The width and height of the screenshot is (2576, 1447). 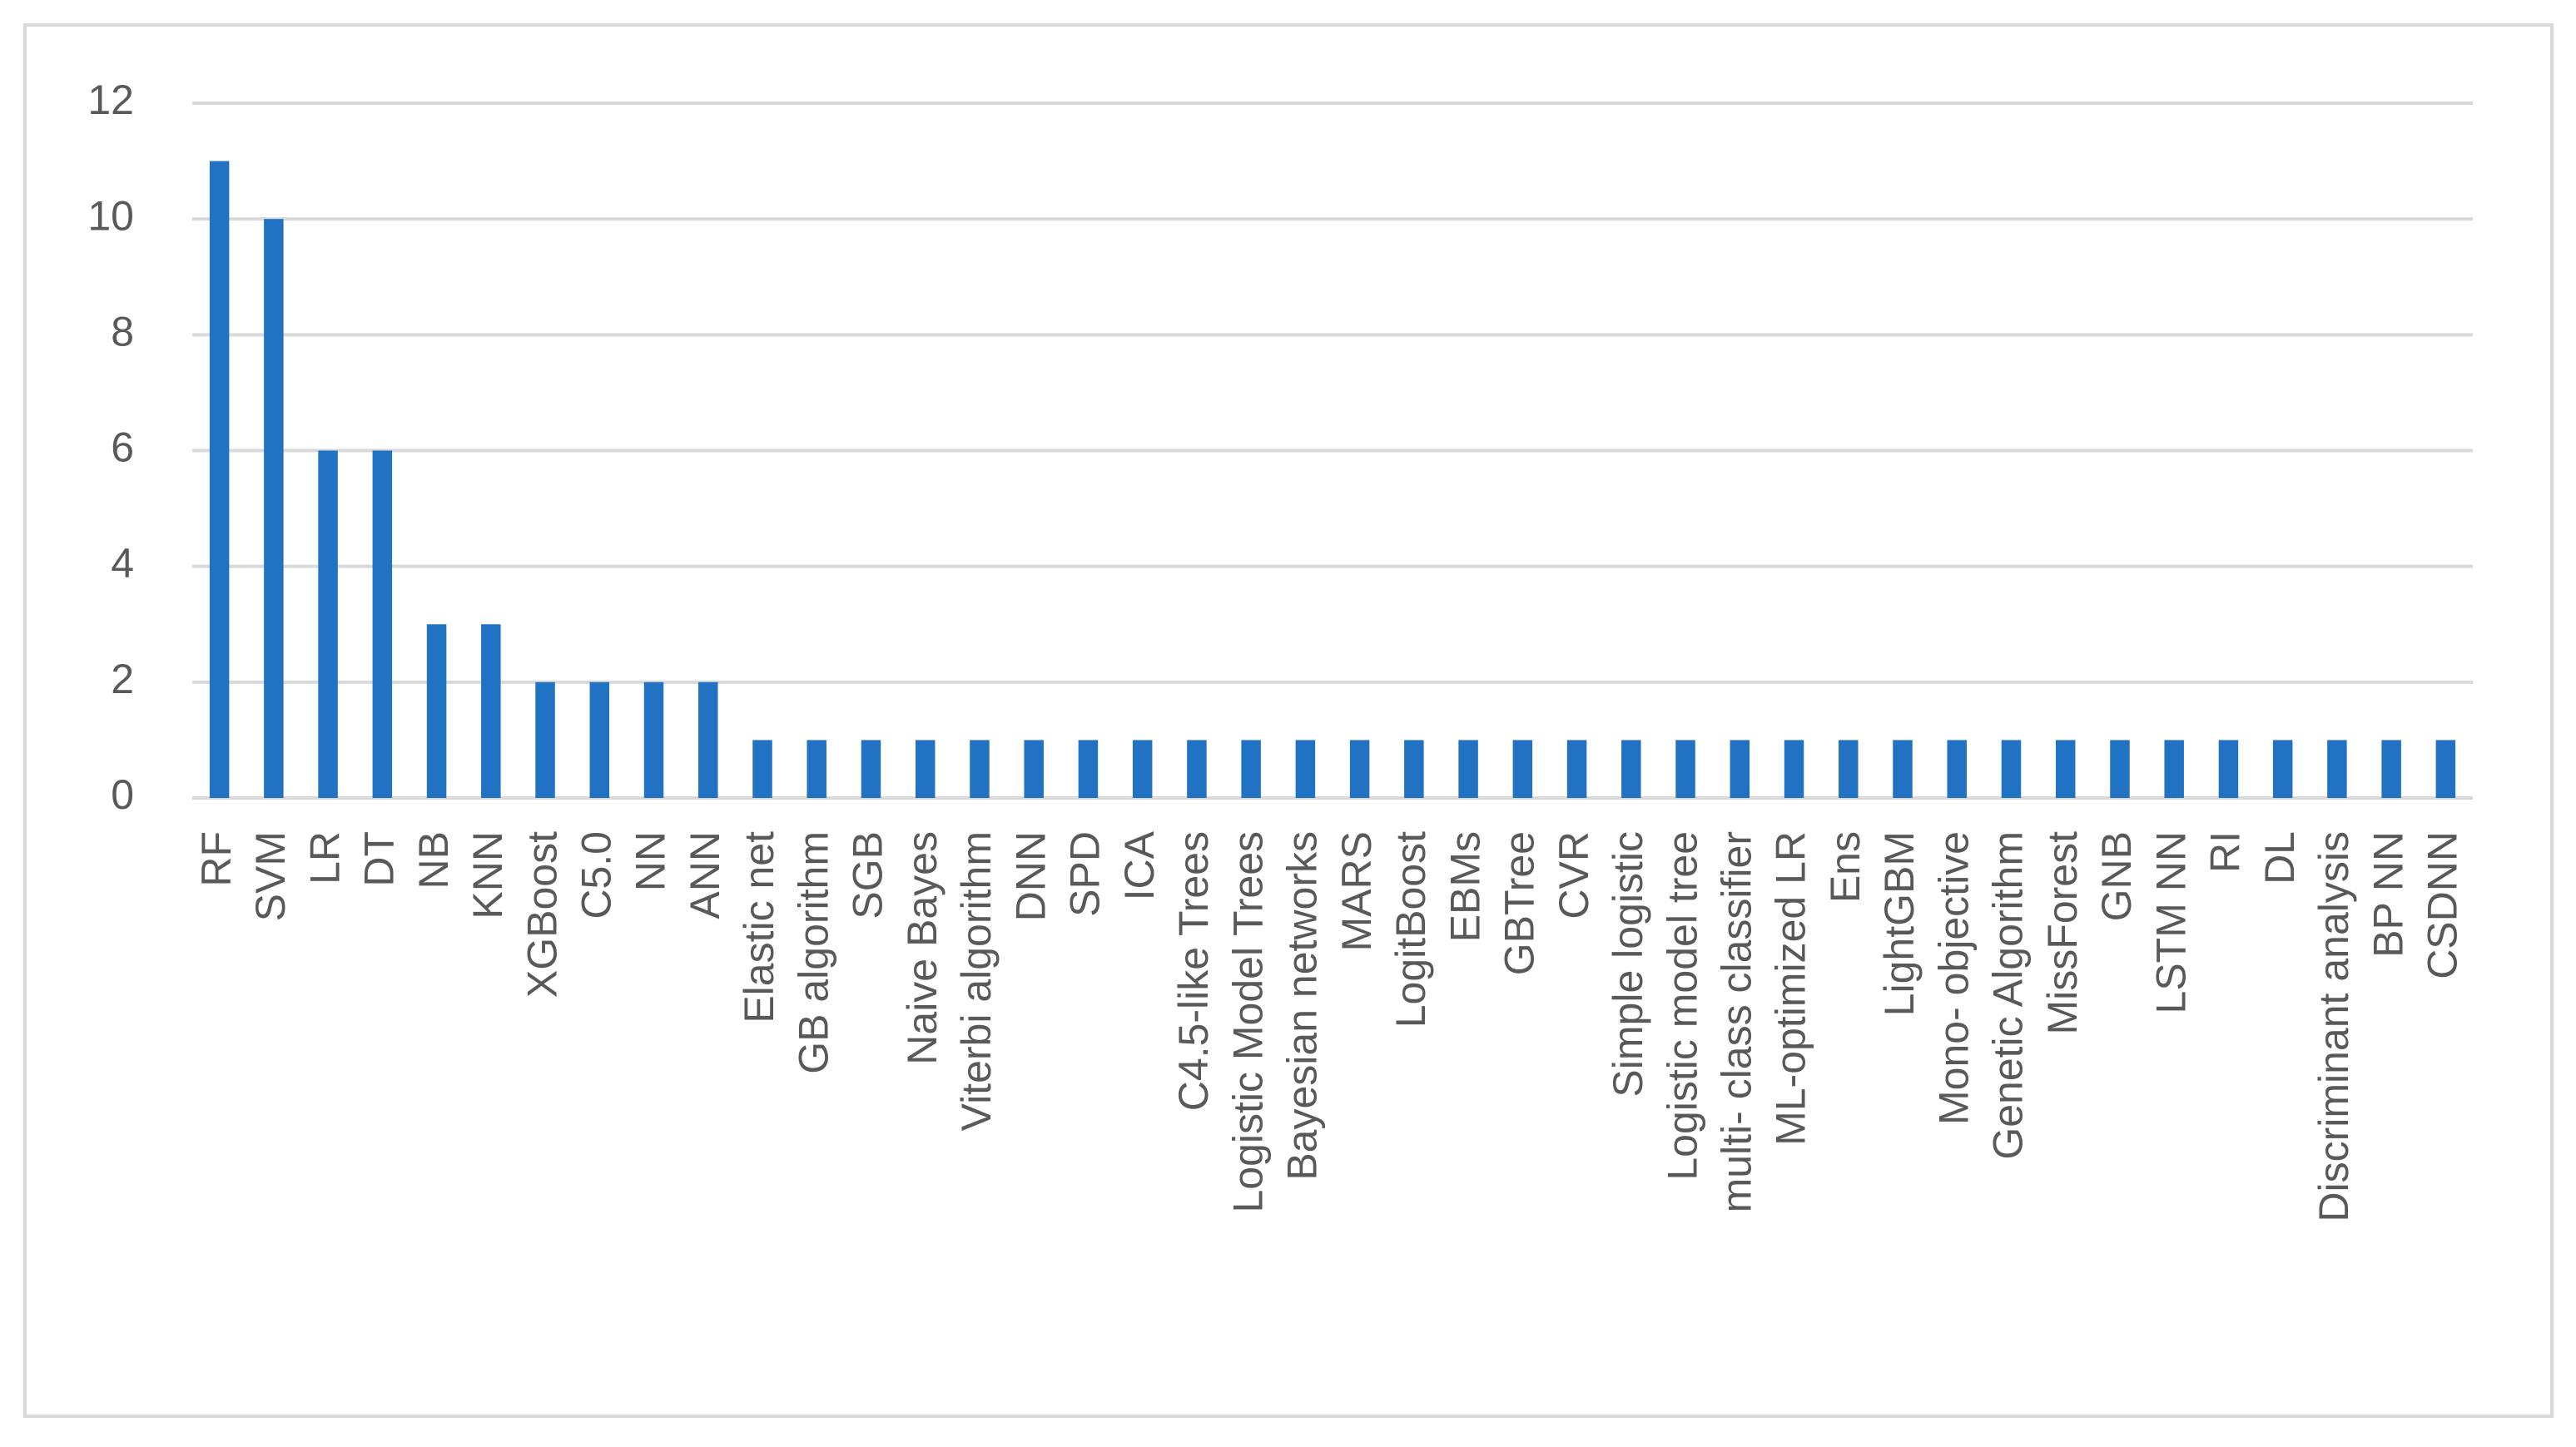 I want to click on x-tick-label: DT, so click(x=379, y=859).